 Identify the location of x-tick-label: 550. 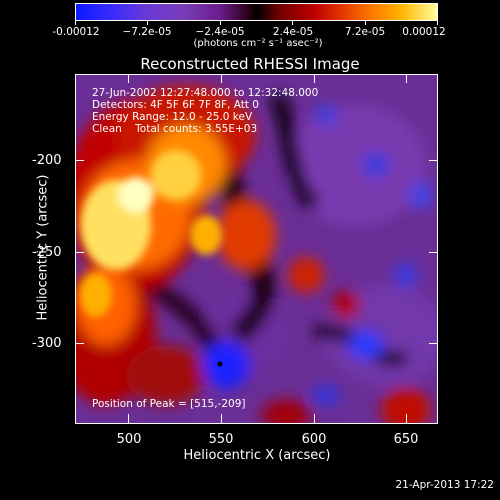
(221, 439).